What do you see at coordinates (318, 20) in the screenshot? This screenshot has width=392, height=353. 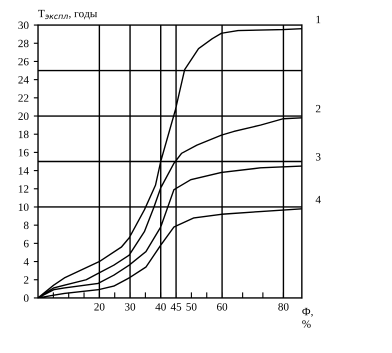 I see `series-label: 1` at bounding box center [318, 20].